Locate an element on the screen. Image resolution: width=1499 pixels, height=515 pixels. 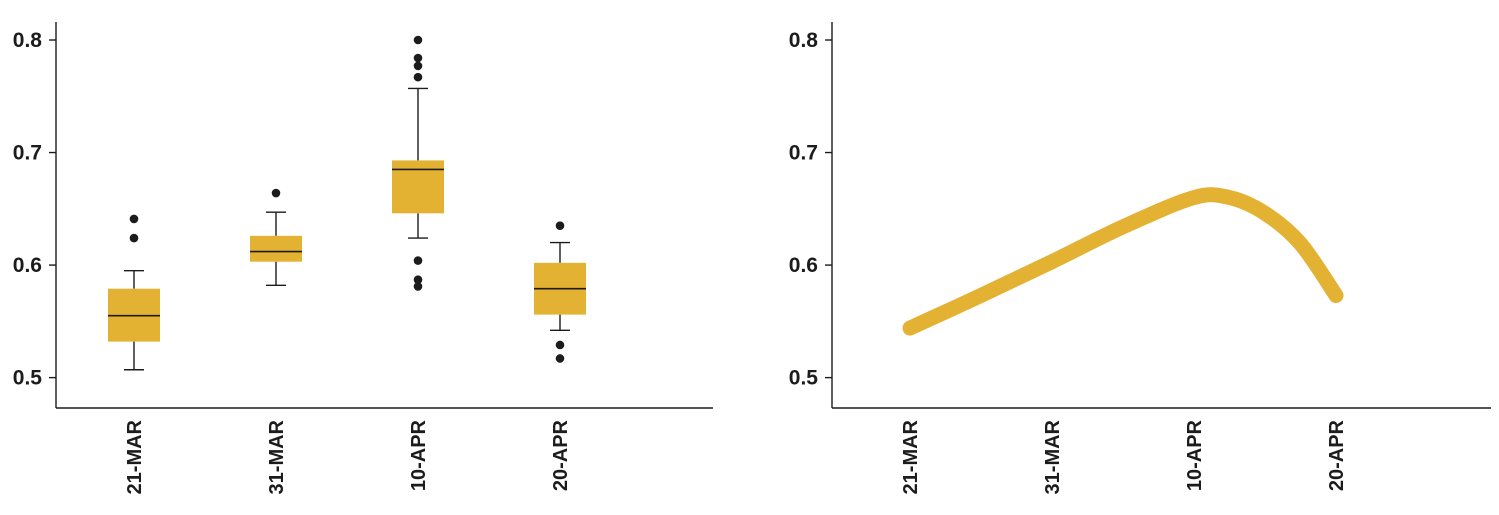
box-10-apr is located at coordinates (418, 163).